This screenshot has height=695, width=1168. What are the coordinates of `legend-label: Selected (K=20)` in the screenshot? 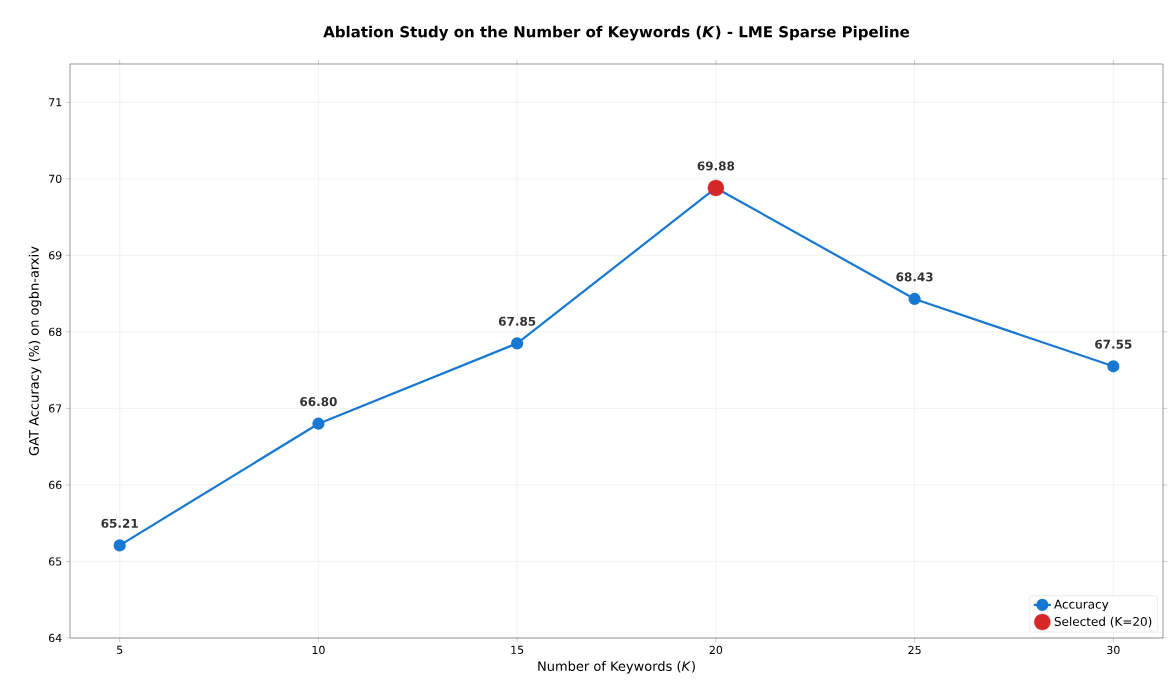 It's located at (1103, 622).